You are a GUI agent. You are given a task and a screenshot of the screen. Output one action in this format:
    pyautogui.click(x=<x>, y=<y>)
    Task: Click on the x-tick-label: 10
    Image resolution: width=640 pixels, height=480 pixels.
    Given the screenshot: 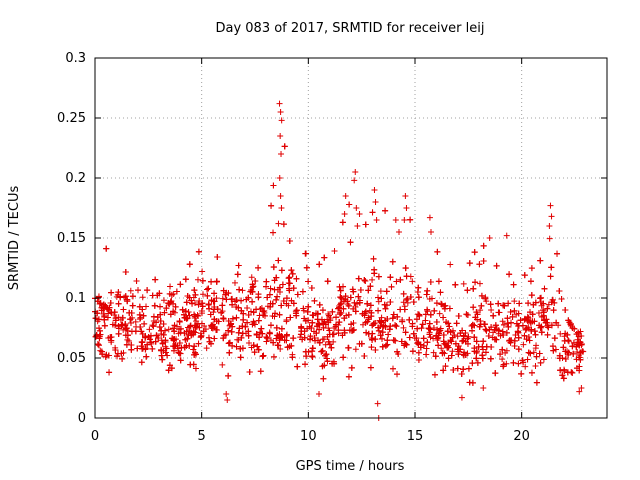 What is the action you would take?
    pyautogui.click(x=308, y=436)
    